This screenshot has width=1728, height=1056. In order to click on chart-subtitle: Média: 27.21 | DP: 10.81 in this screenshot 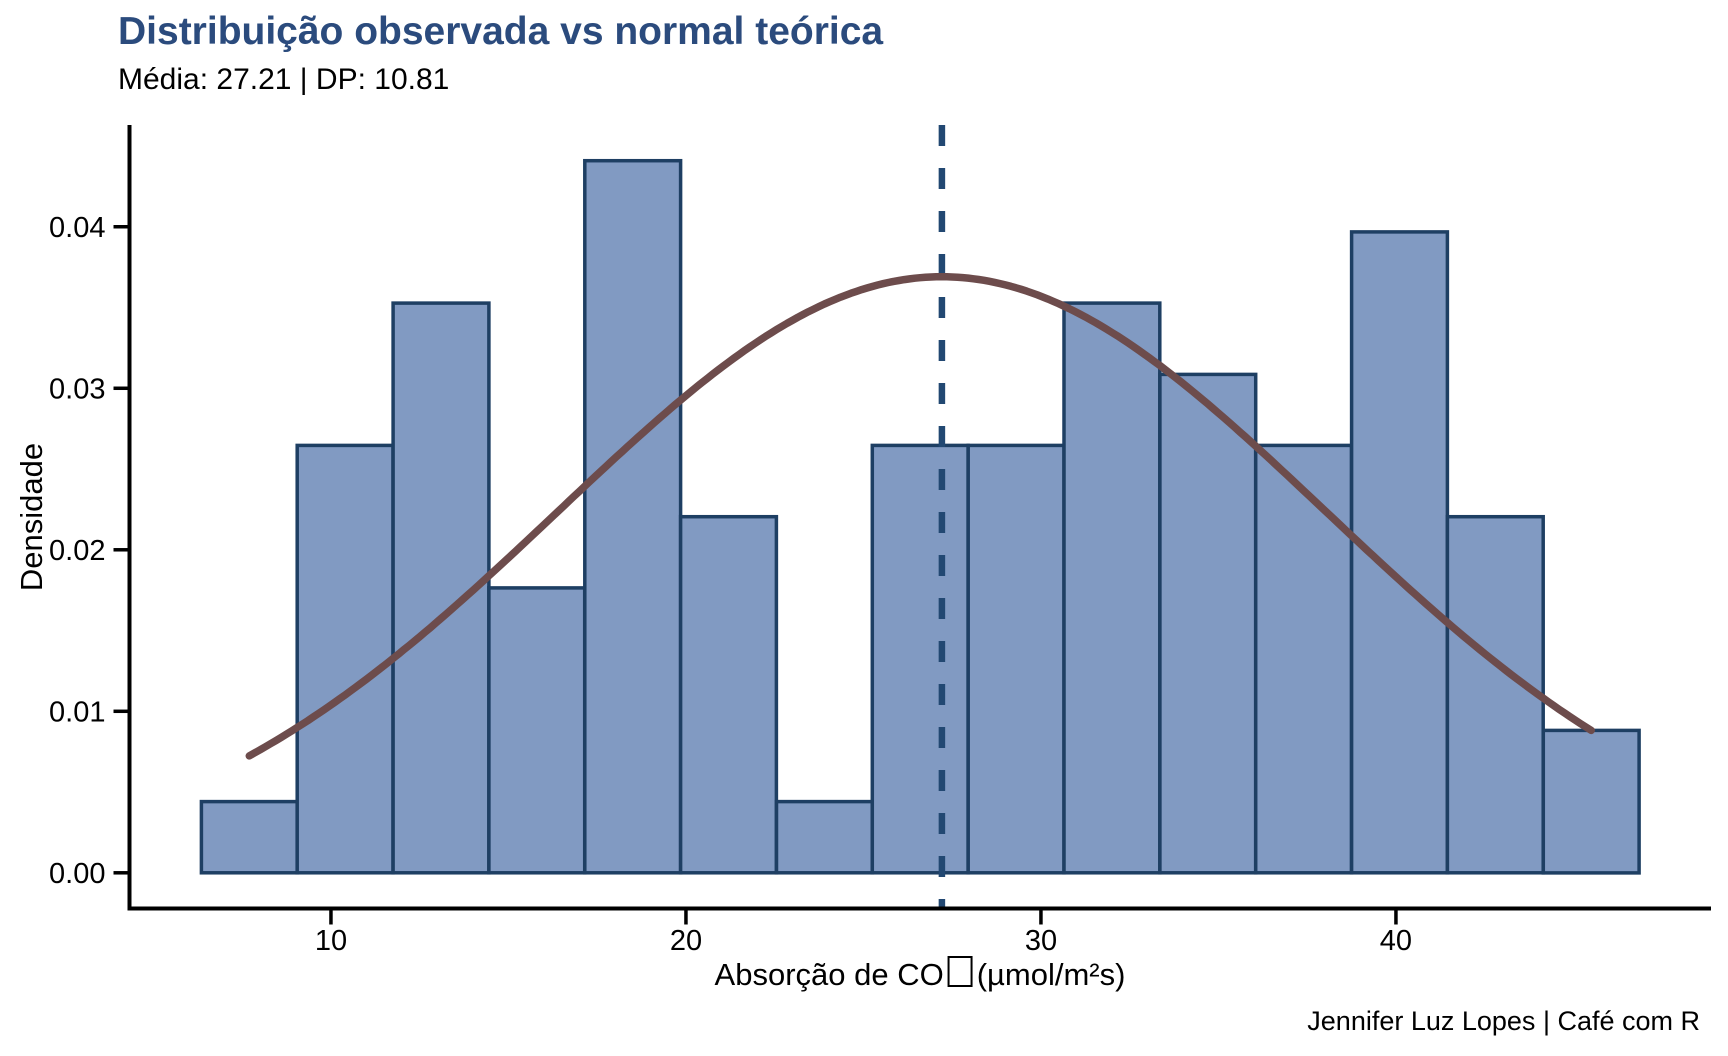, I will do `click(284, 79)`.